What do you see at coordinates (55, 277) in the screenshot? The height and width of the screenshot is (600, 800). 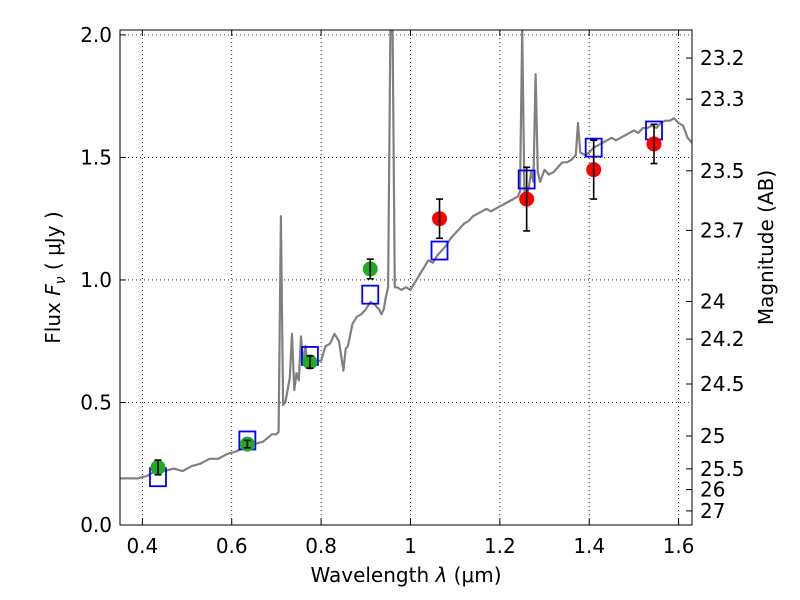 I see `y-axis-label: Flux Fν ( μJy )` at bounding box center [55, 277].